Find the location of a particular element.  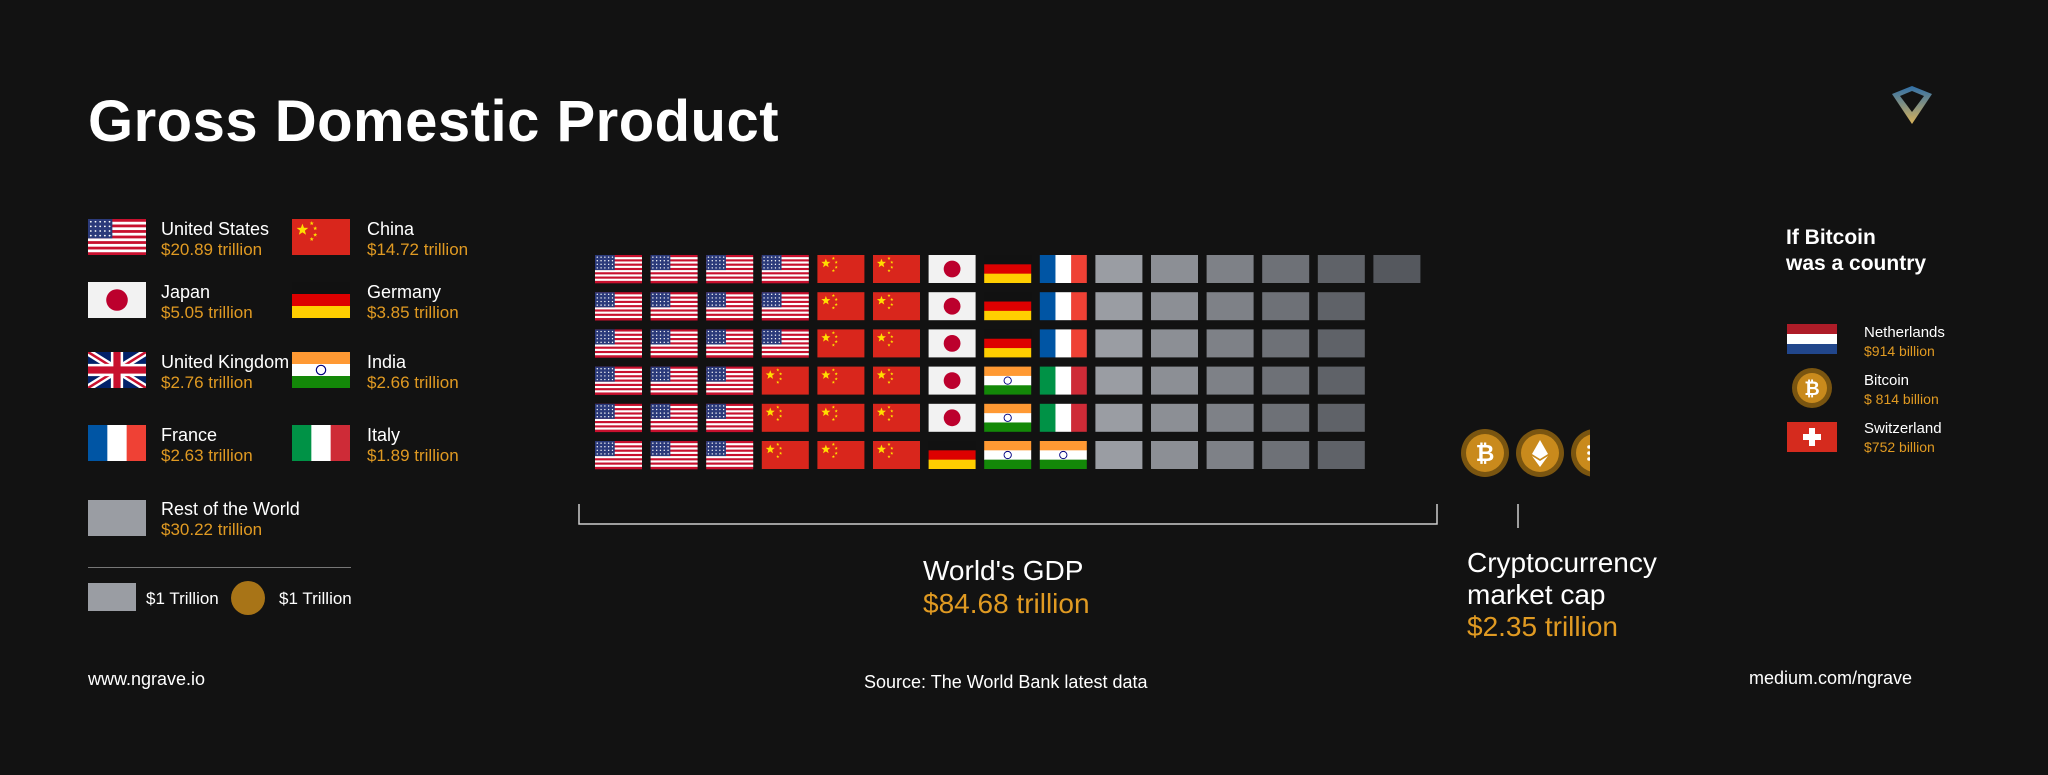

legend-label-germany: Germany is located at coordinates (404, 292).